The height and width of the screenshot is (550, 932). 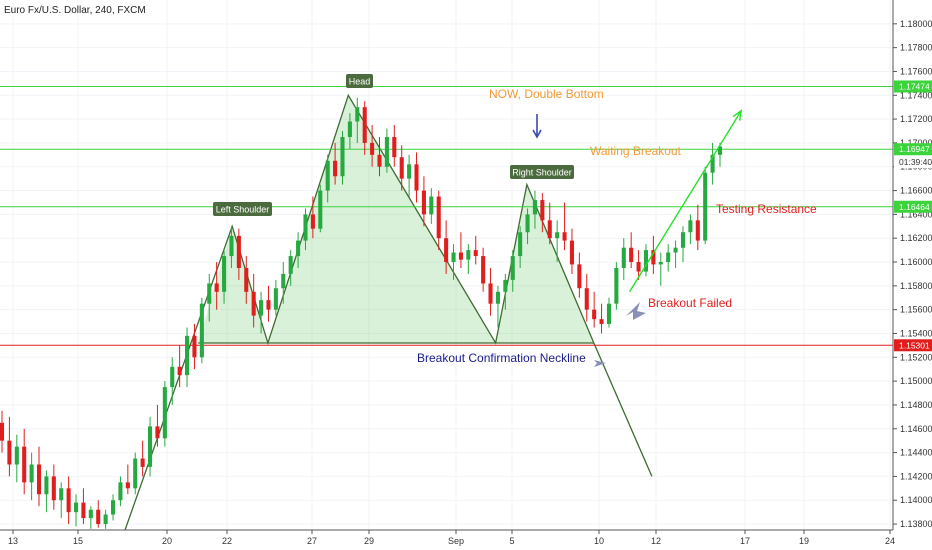 What do you see at coordinates (75, 10) in the screenshot?
I see `chart-title: Euro Fx/U.S. Dollar, 240, FXCM` at bounding box center [75, 10].